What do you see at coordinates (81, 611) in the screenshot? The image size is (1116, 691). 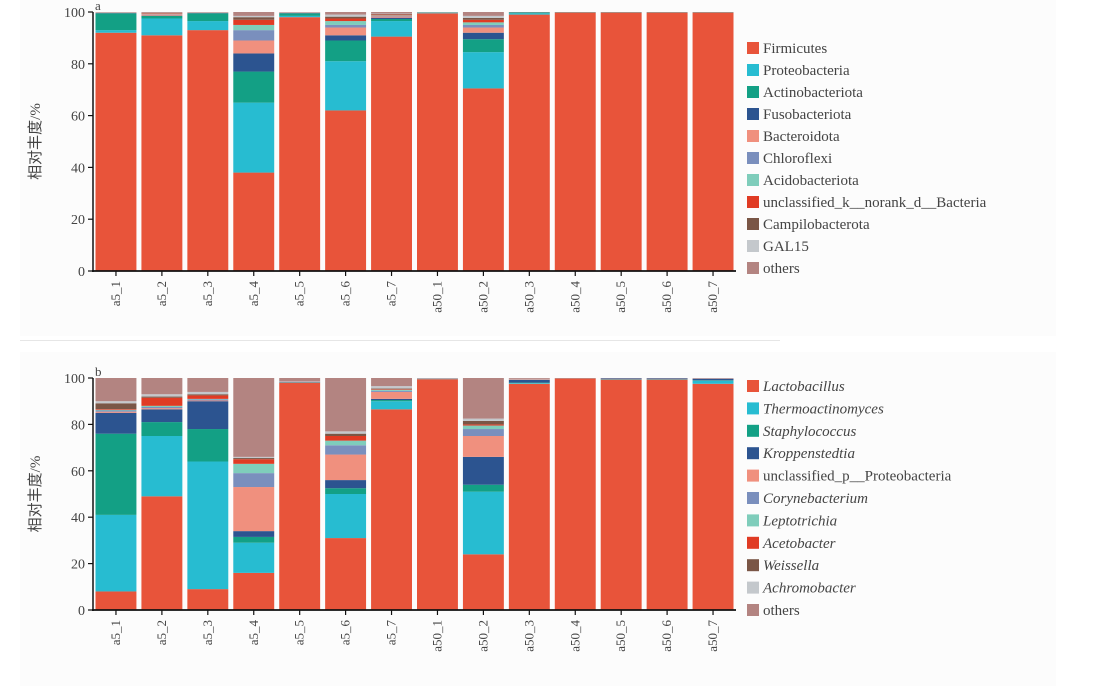 I see `y-tick-label: 0` at bounding box center [81, 611].